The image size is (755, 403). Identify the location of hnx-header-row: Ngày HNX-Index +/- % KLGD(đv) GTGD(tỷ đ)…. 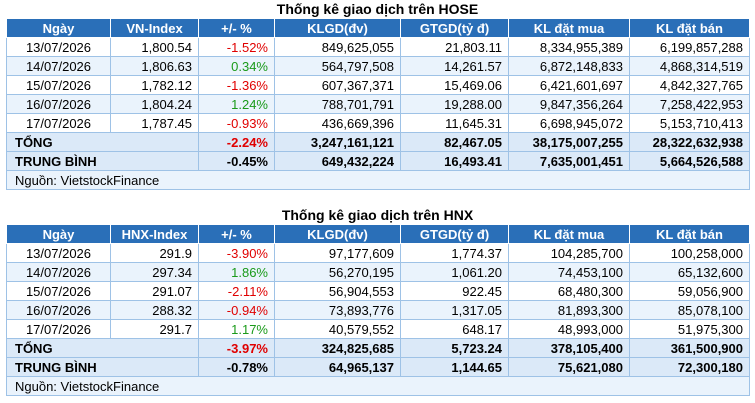
(378, 234).